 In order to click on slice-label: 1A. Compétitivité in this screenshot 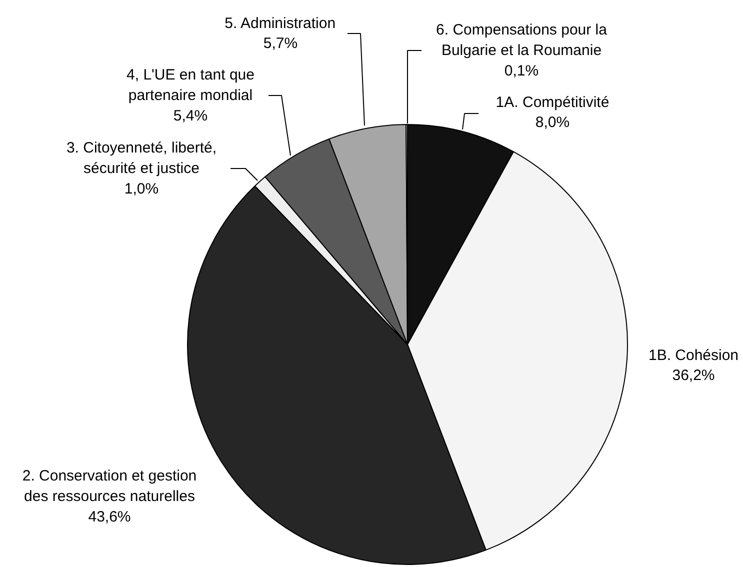, I will do `click(553, 102)`.